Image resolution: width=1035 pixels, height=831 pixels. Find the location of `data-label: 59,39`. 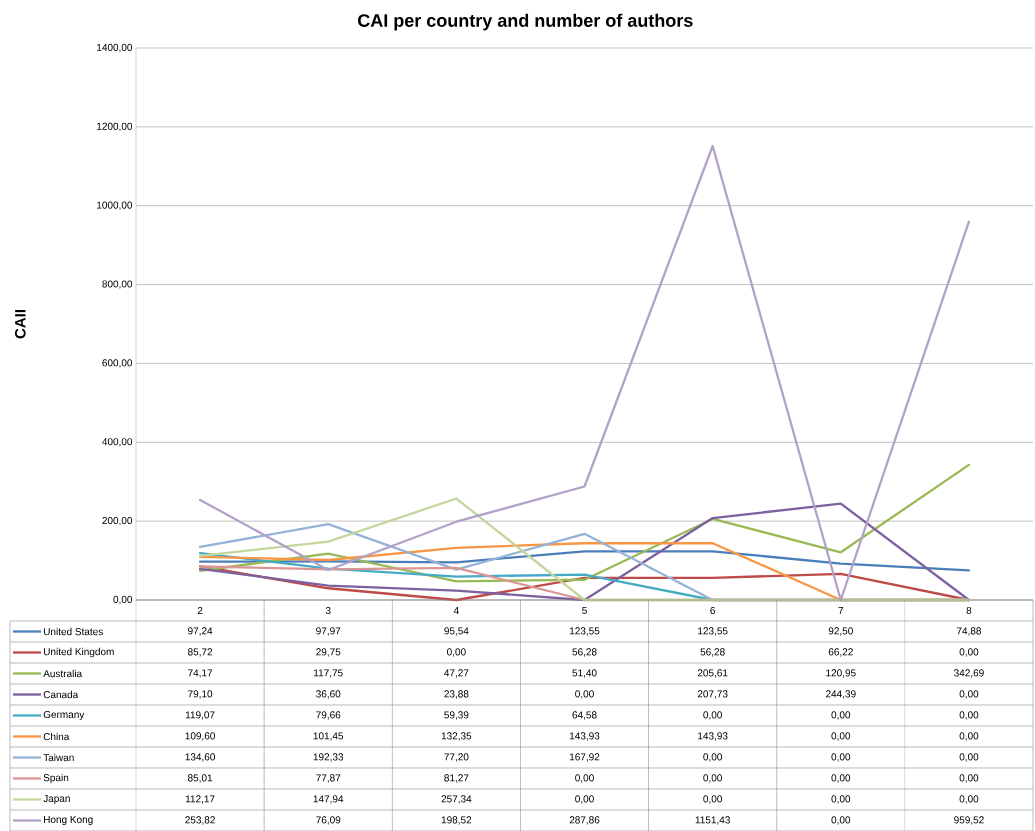

data-label: 59,39 is located at coordinates (456, 715).